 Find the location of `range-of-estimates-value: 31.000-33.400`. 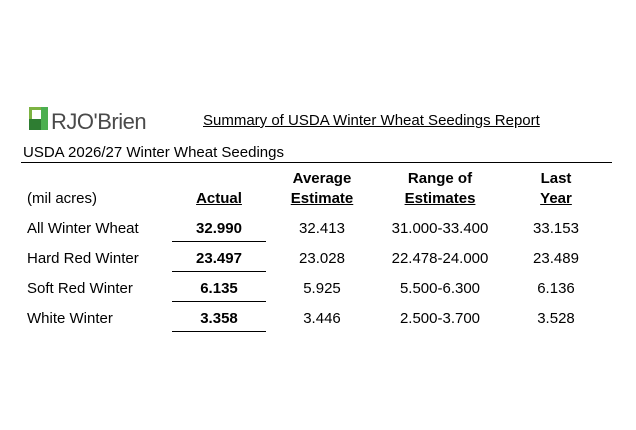

range-of-estimates-value: 31.000-33.400 is located at coordinates (440, 228).